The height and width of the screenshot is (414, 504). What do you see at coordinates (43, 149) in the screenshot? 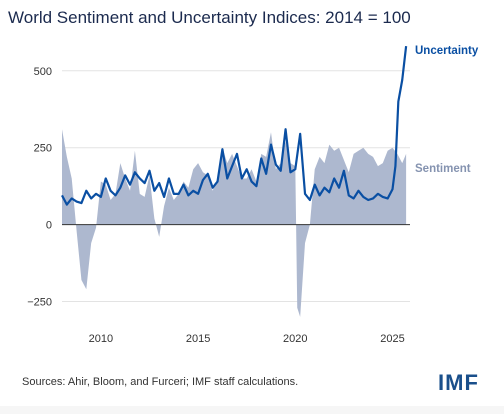
I see `y-tick-label: 250` at bounding box center [43, 149].